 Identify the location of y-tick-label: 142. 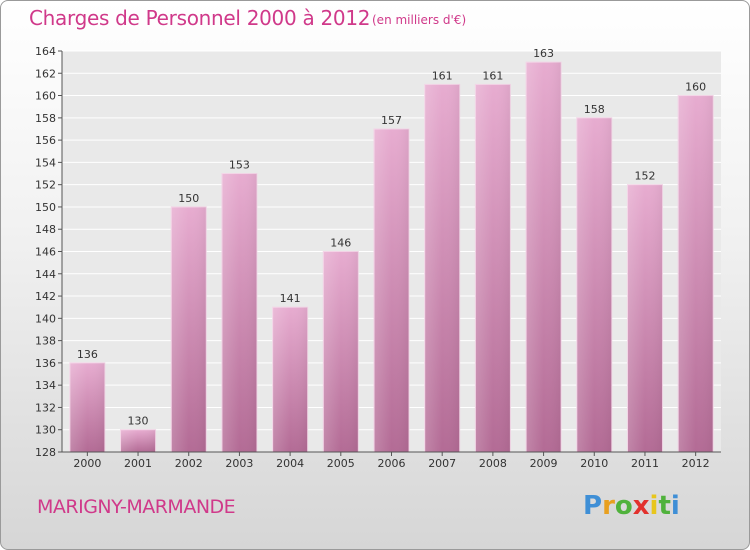
(45, 296).